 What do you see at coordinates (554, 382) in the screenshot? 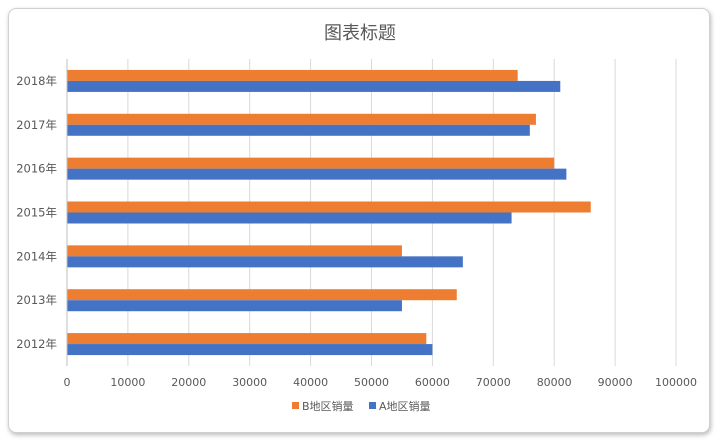
I see `x-tick-label: 80000` at bounding box center [554, 382].